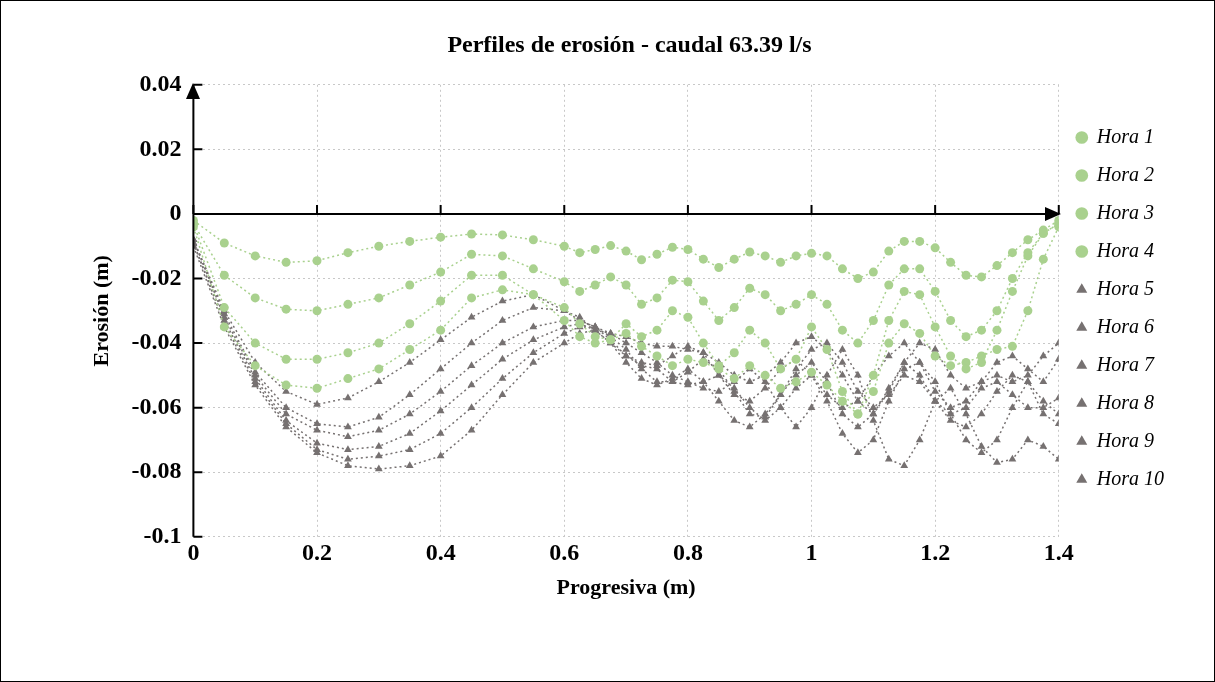  What do you see at coordinates (935, 552) in the screenshot?
I see `x-tick-label: 1.2` at bounding box center [935, 552].